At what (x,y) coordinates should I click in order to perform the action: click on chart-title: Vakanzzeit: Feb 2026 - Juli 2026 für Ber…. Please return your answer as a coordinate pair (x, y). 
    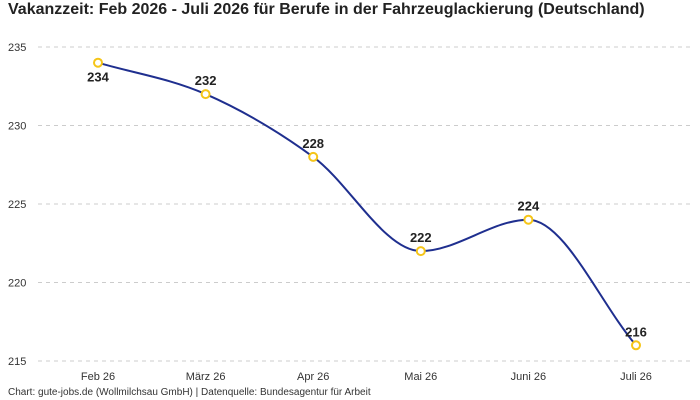
    Looking at the image, I should click on (326, 9).